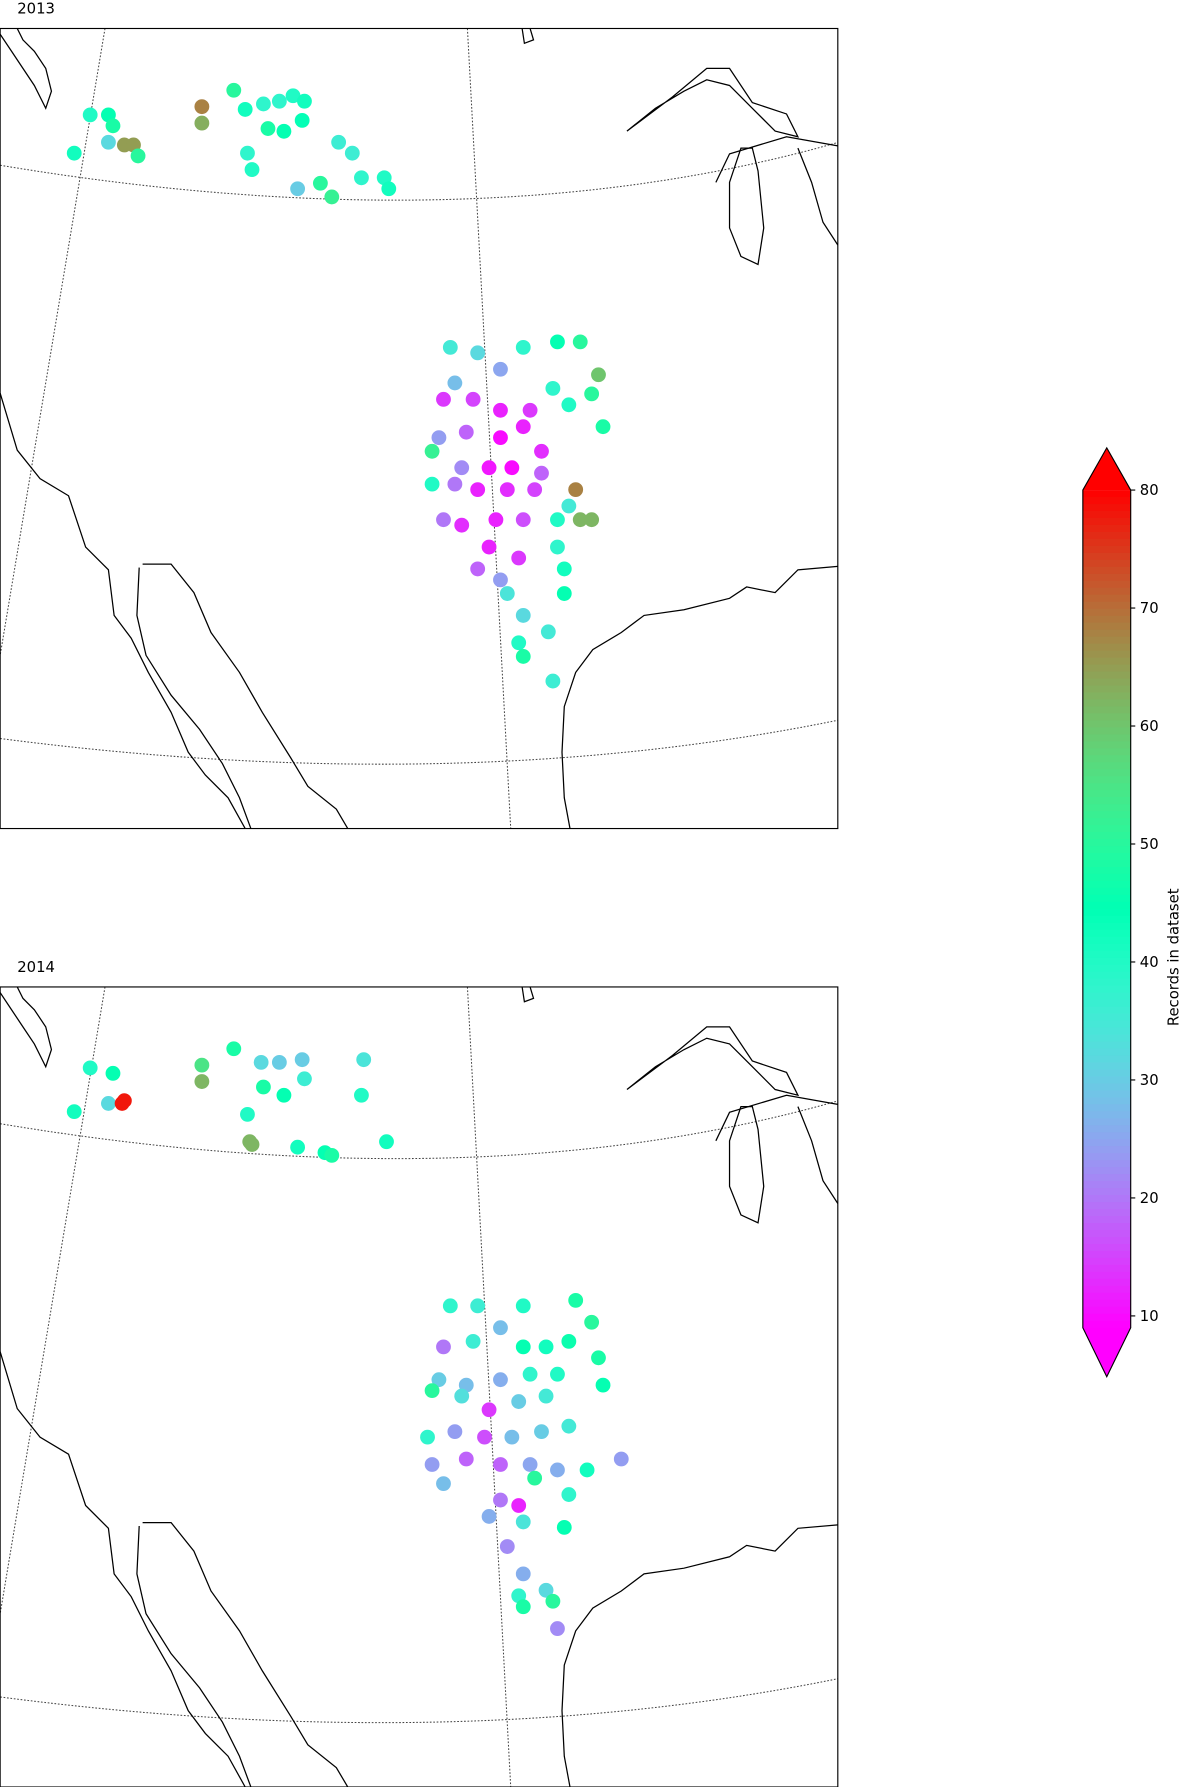  What do you see at coordinates (1149, 726) in the screenshot?
I see `colorbar-tick-label: 60` at bounding box center [1149, 726].